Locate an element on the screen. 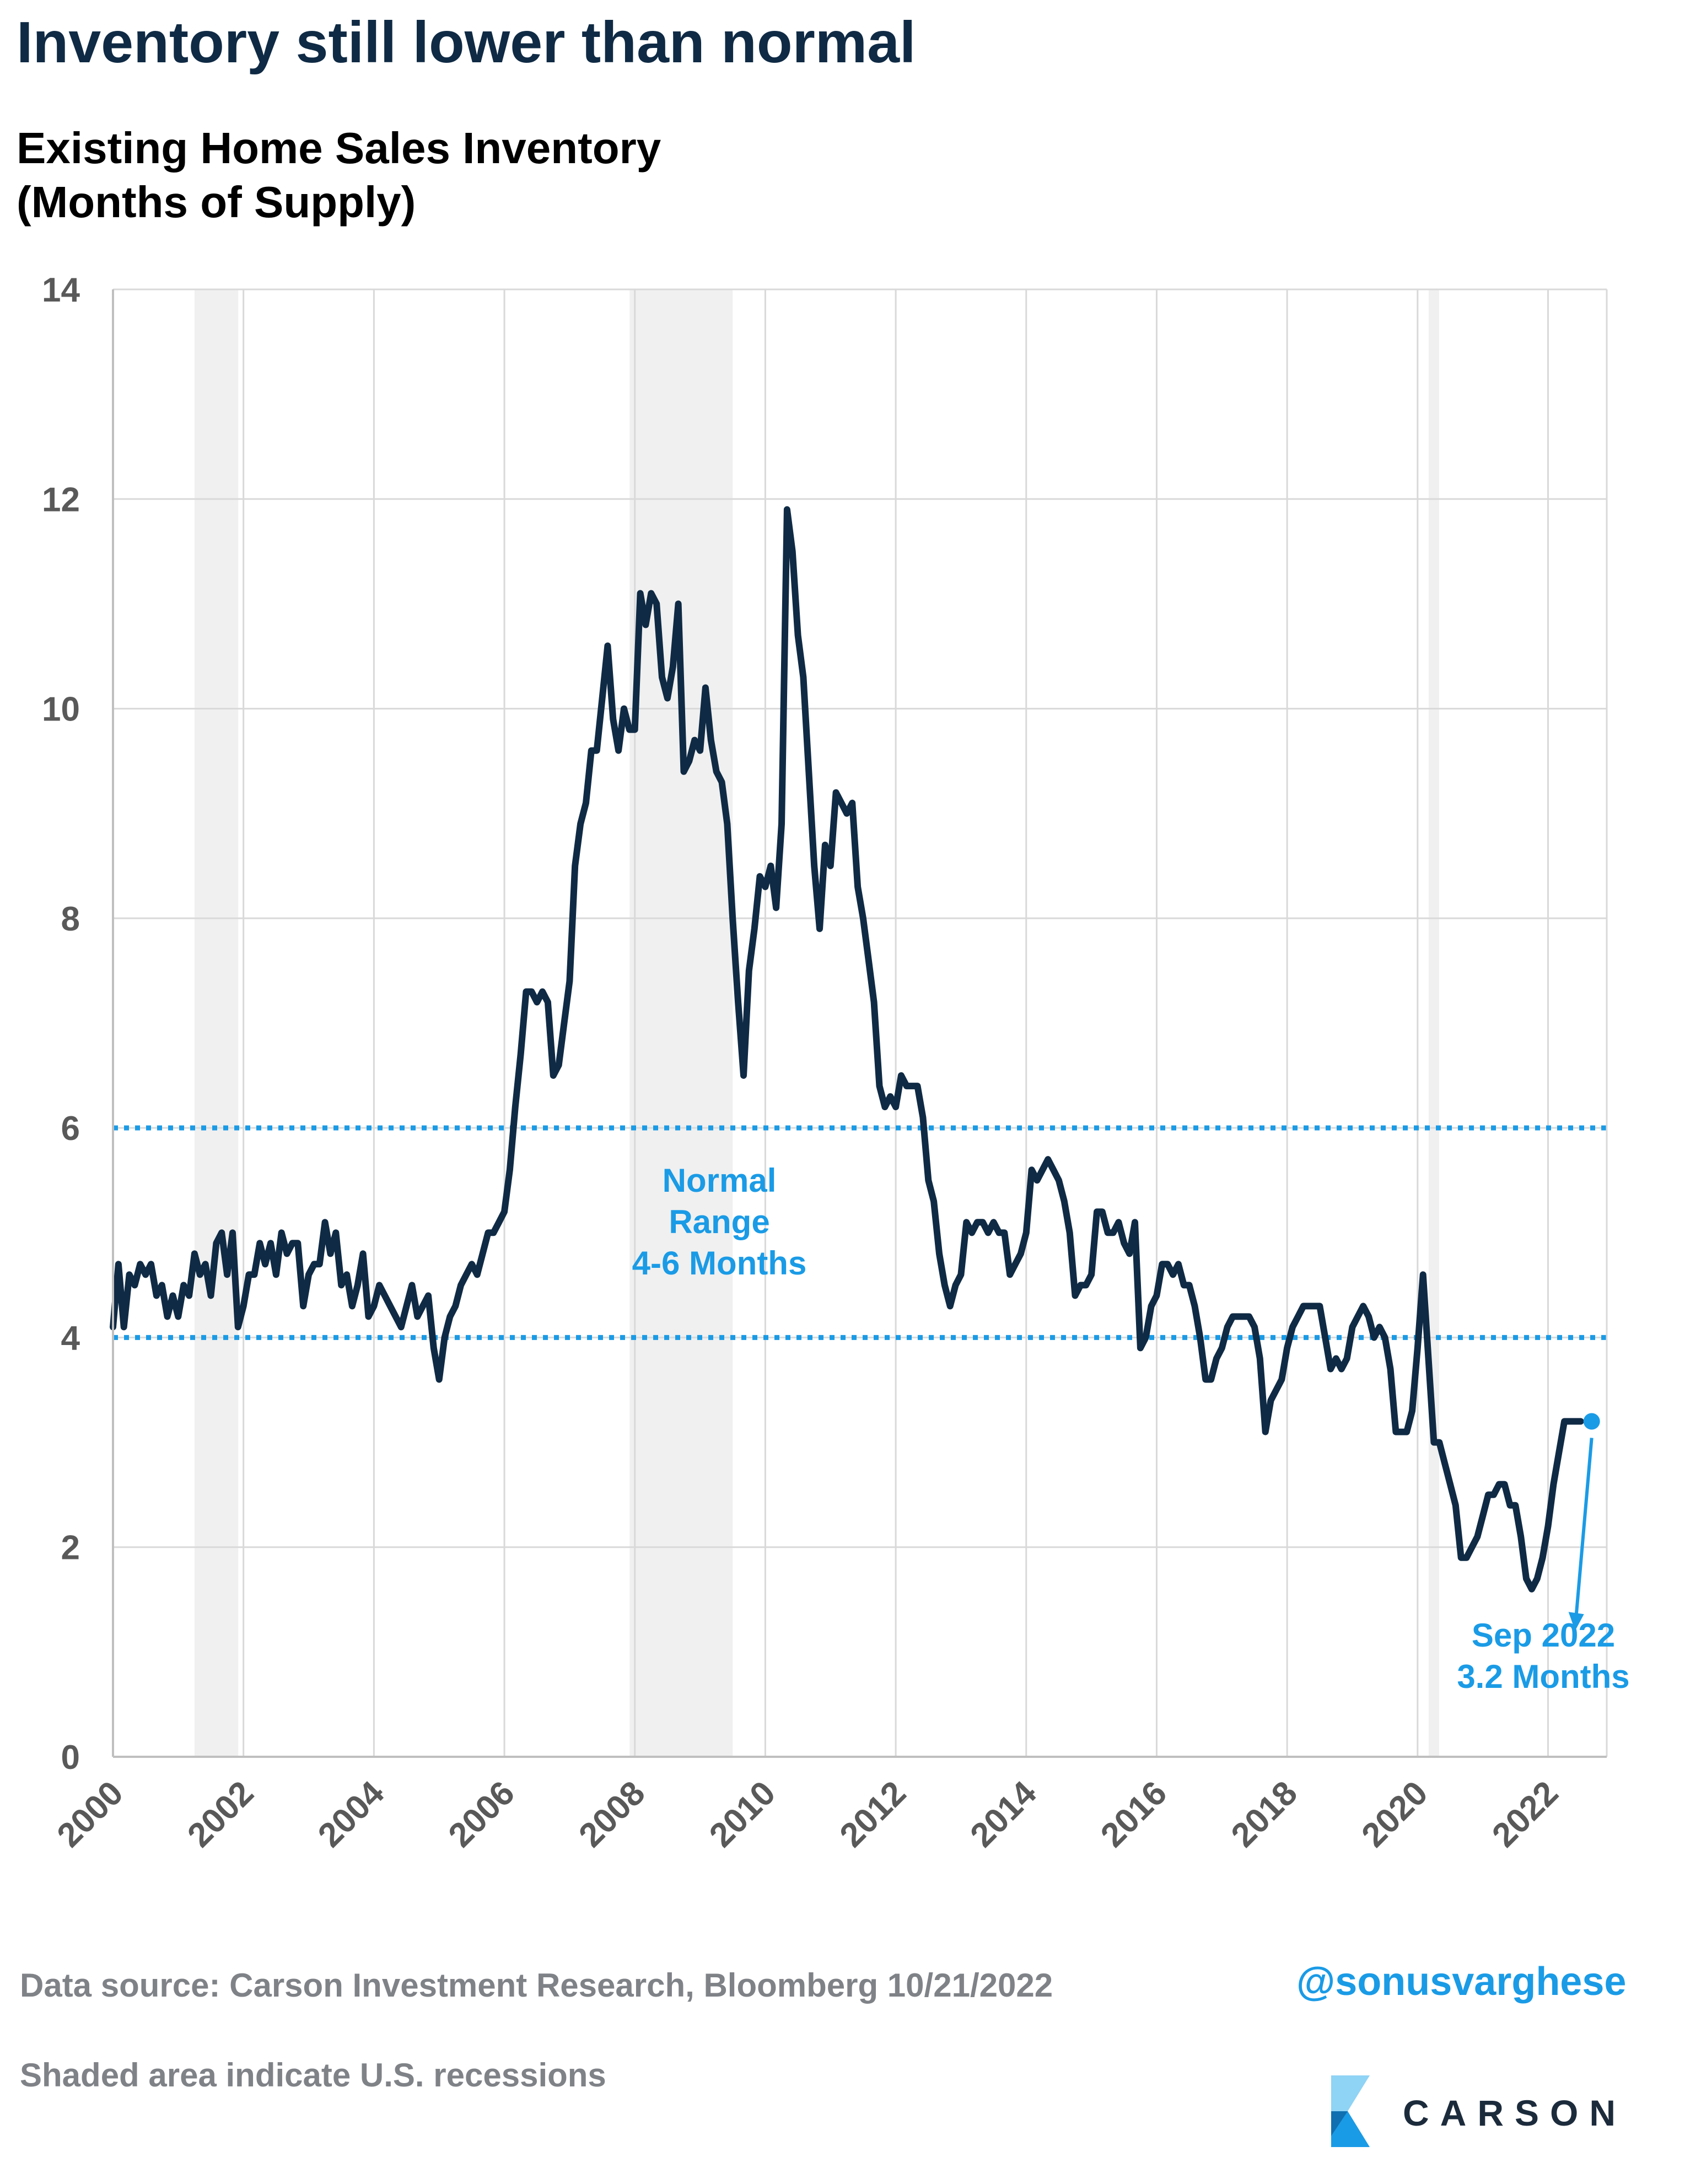 The height and width of the screenshot is (2184, 1701). y-tick-label: 10 is located at coordinates (61, 710).